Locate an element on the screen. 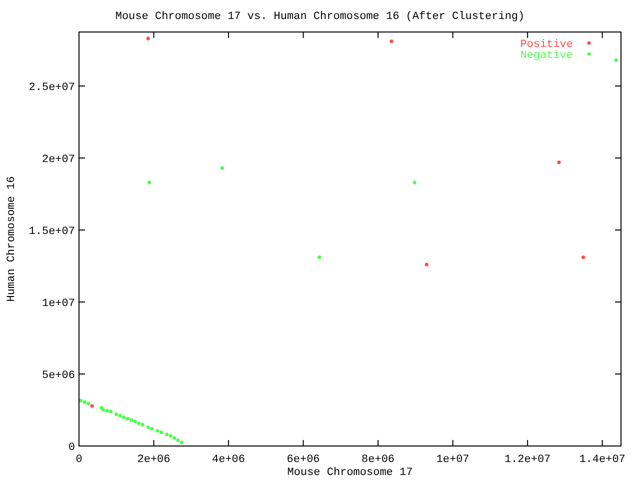 The width and height of the screenshot is (640, 480). y-tick-label: 5e+06 is located at coordinates (58, 376).